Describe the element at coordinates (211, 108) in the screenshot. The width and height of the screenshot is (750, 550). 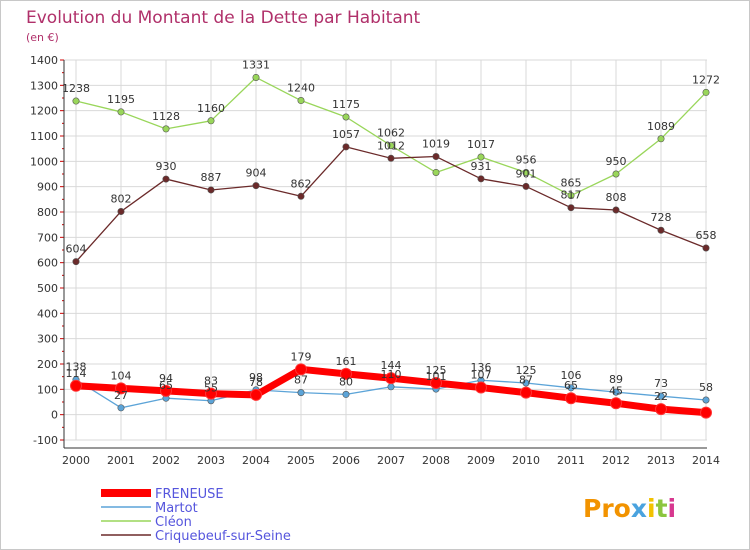
I see `data-label: 1160` at that location.